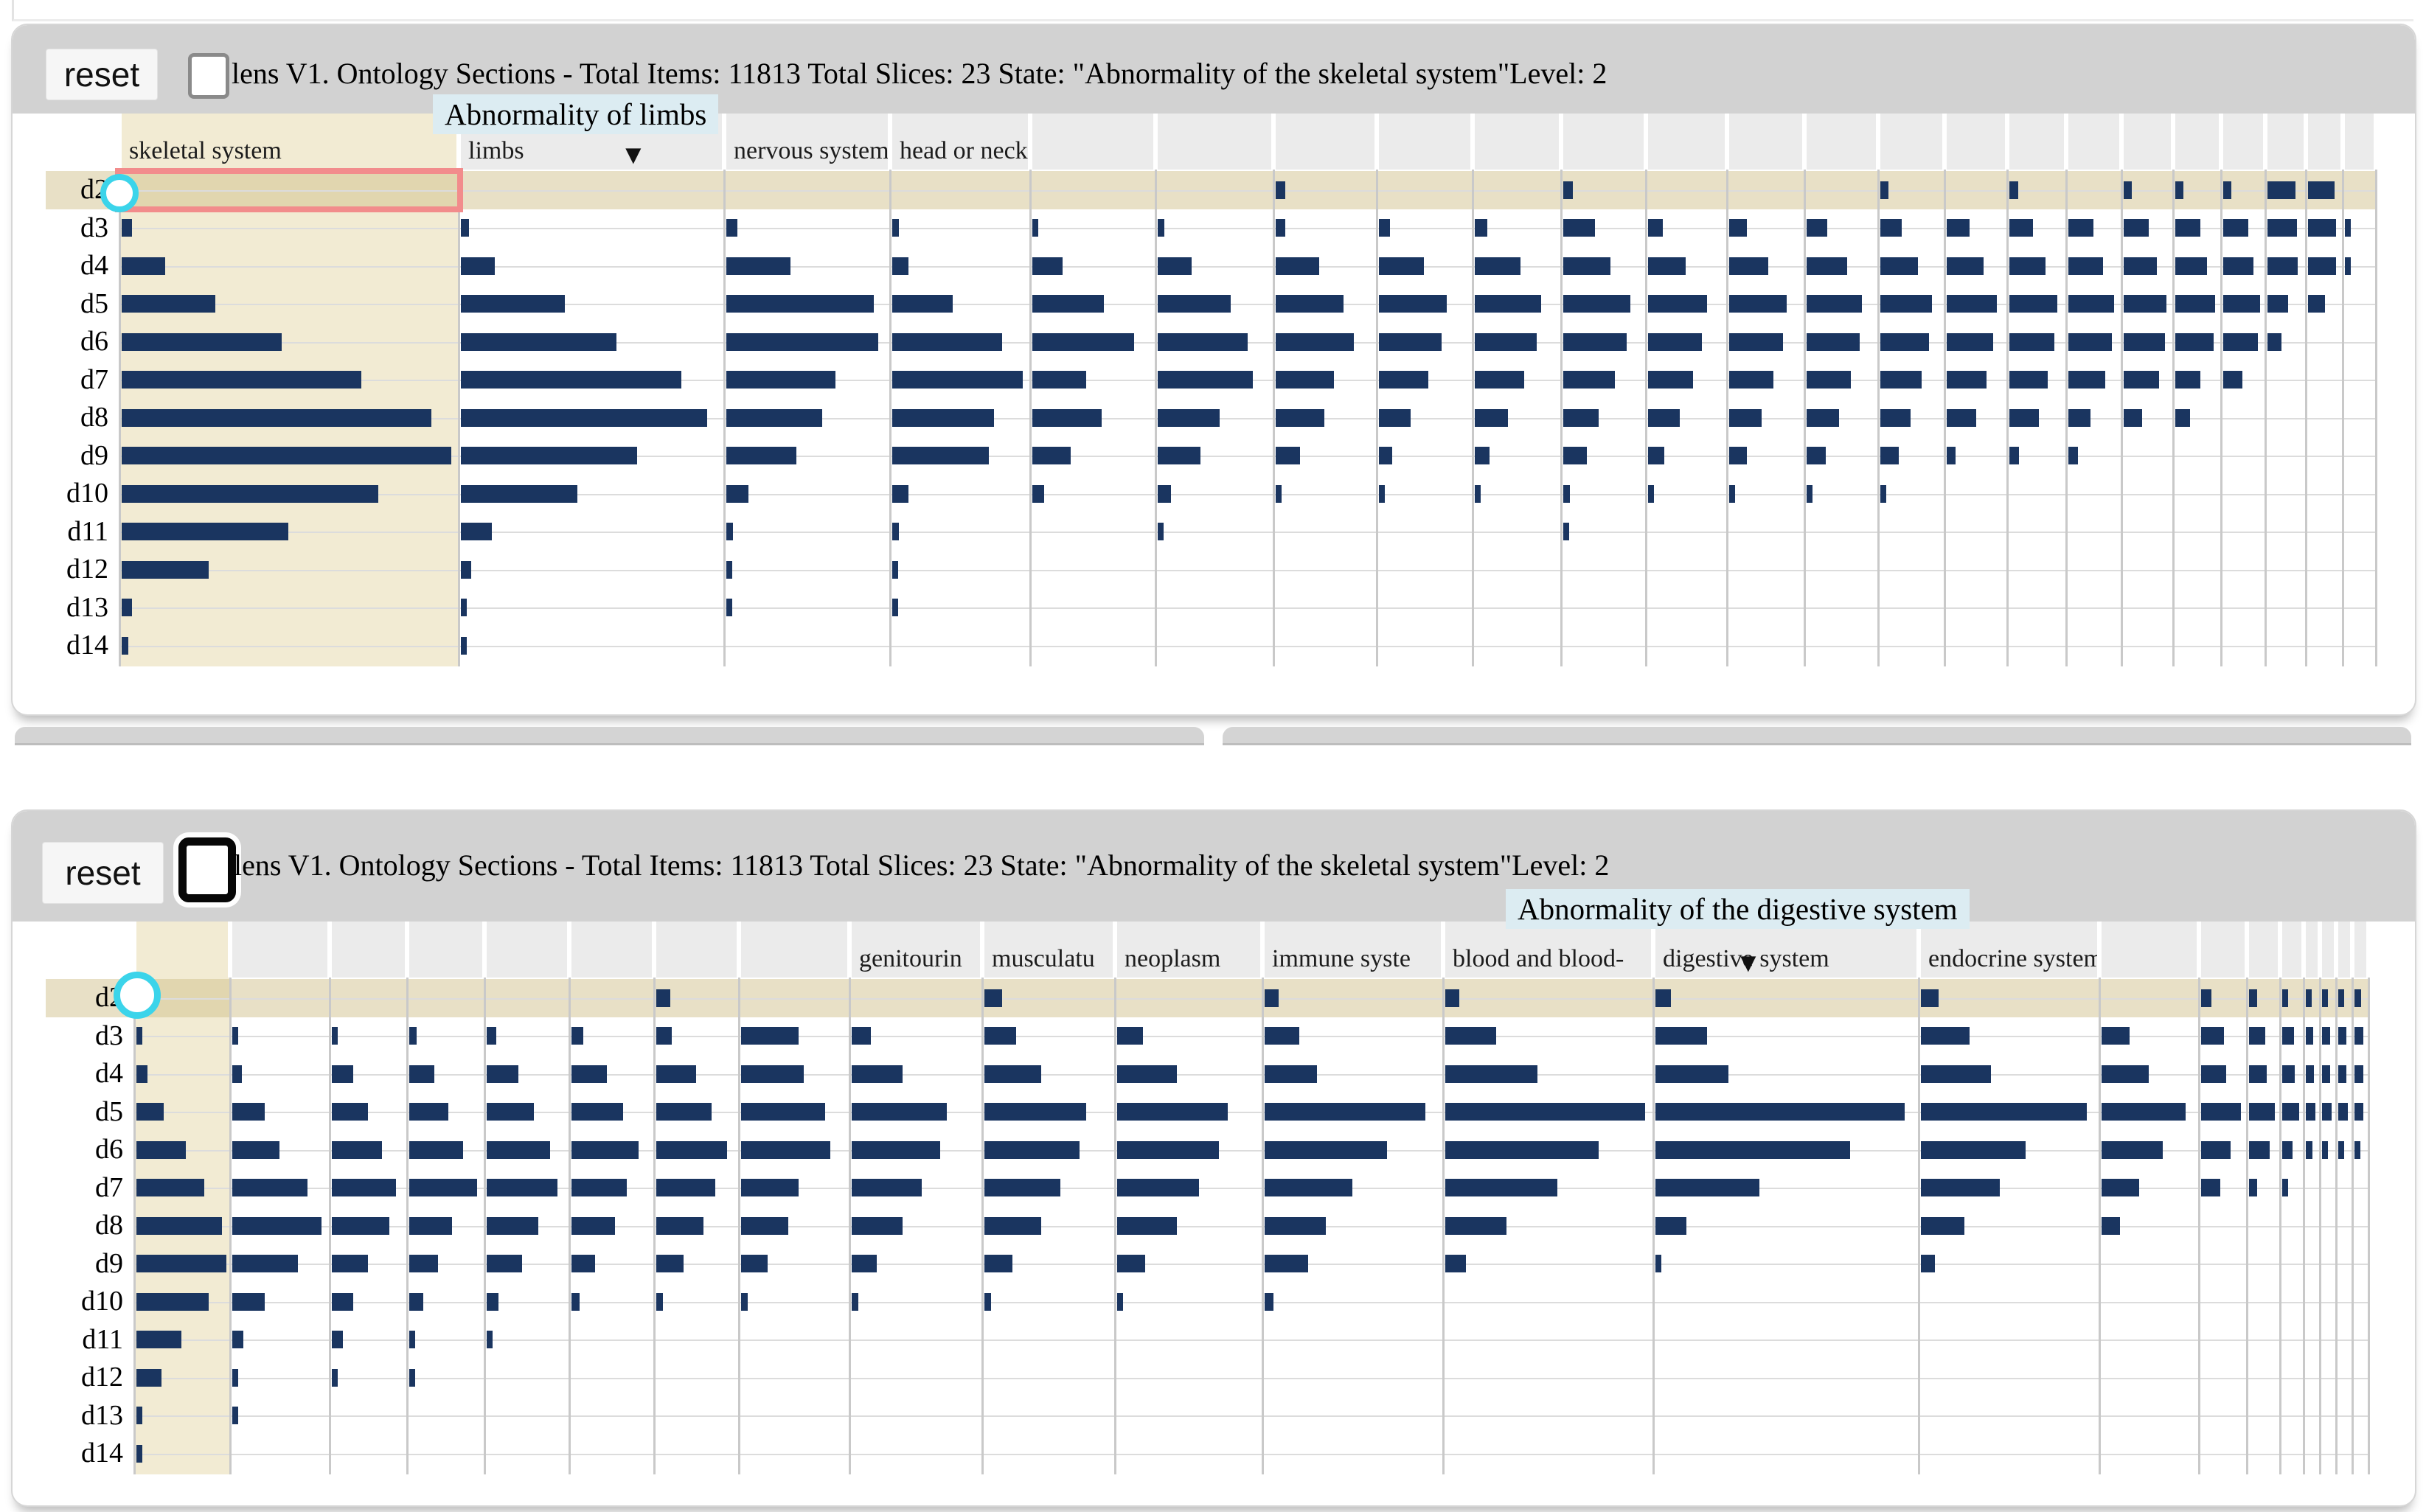 The image size is (2426, 1512). What do you see at coordinates (181, 1264) in the screenshot?
I see `value-bar-d9-col1` at bounding box center [181, 1264].